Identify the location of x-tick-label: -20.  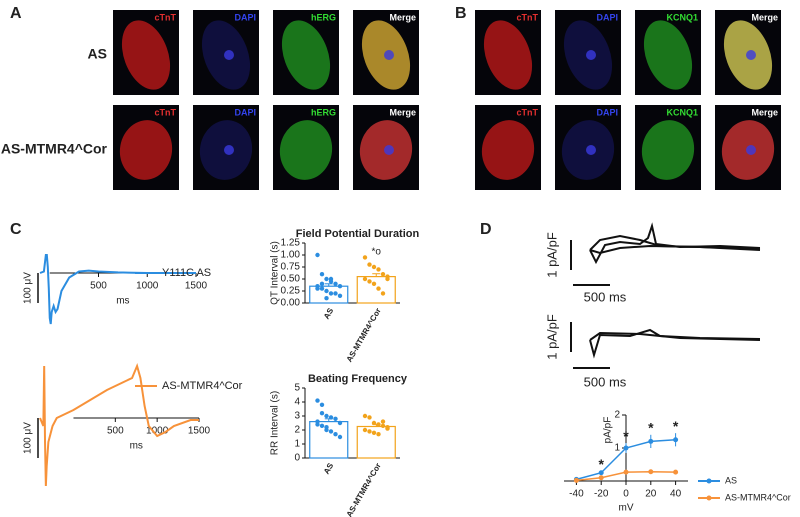
(601, 494).